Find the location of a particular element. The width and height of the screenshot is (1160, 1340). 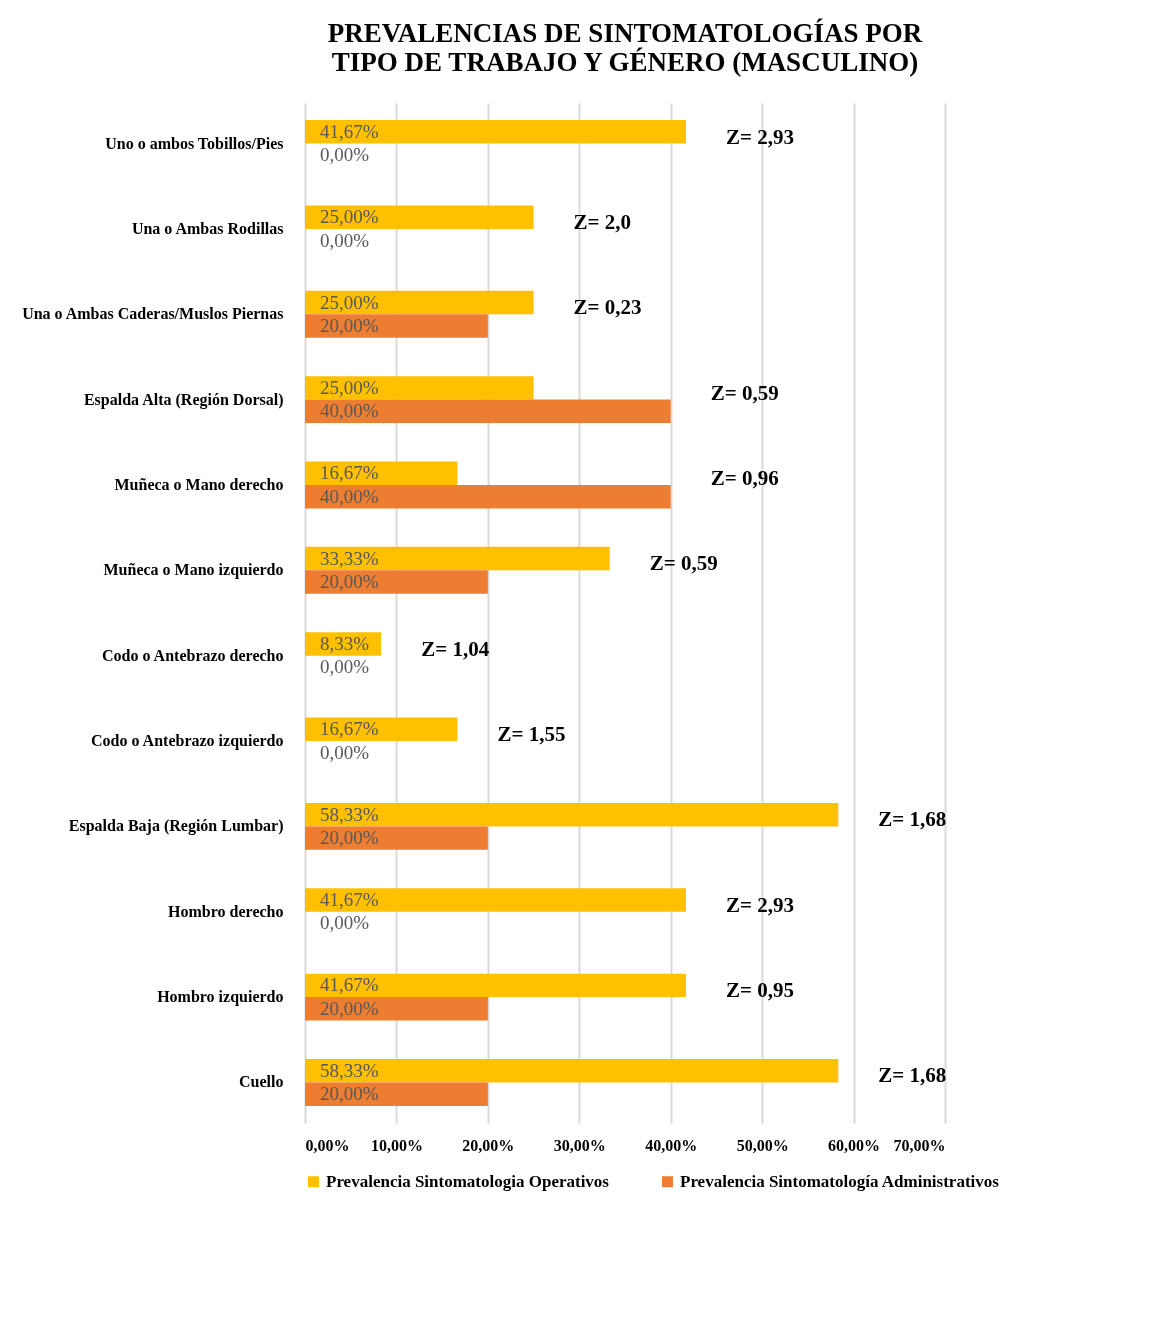

annotation: Z= 1,04 is located at coordinates (455, 648).